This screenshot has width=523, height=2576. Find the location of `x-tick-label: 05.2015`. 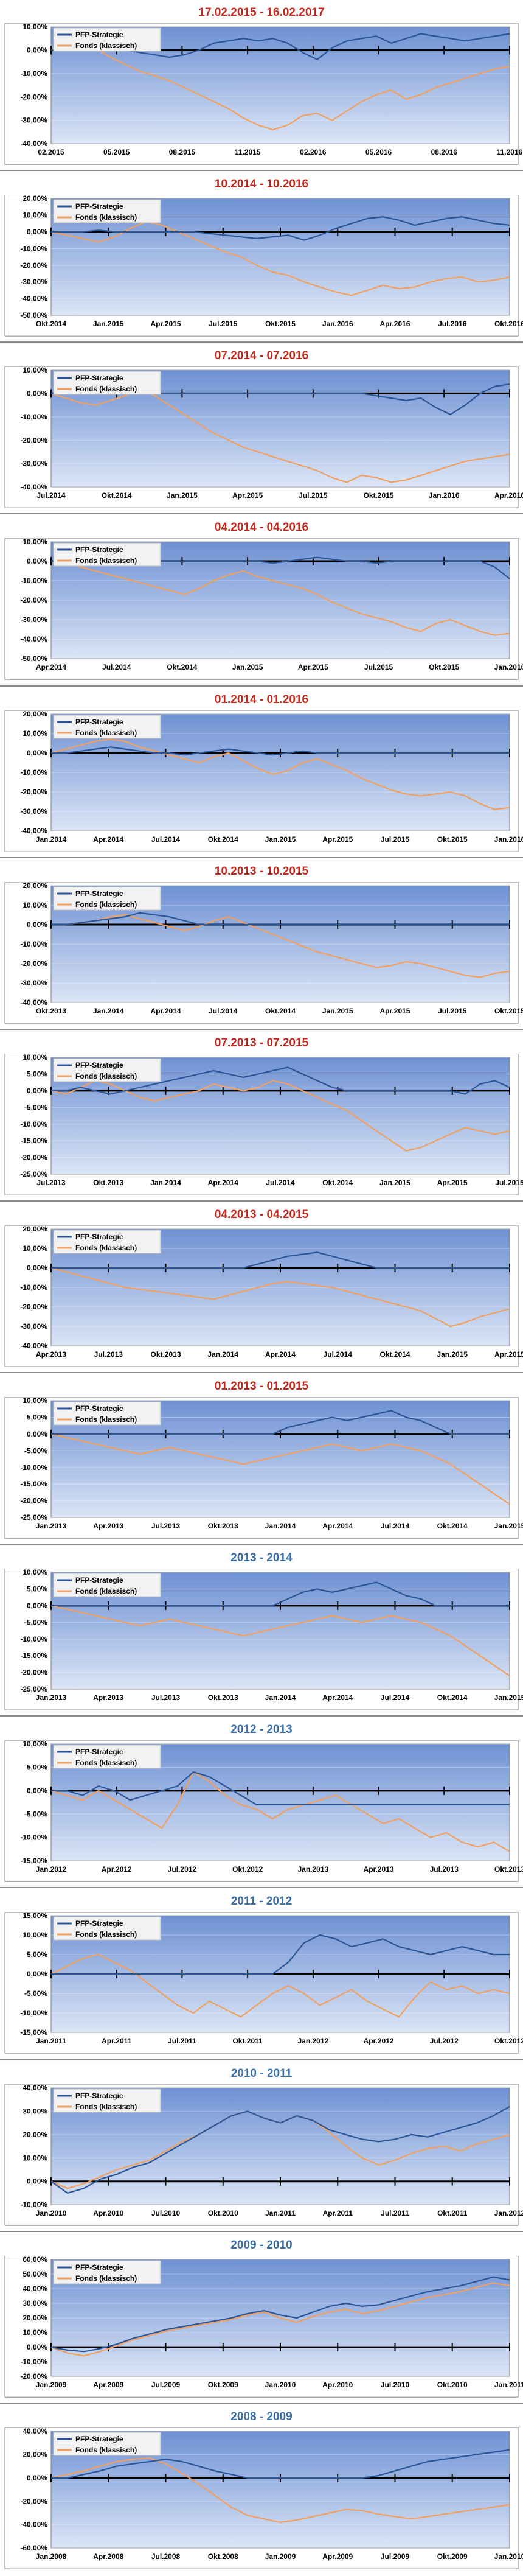

x-tick-label: 05.2015 is located at coordinates (117, 152).